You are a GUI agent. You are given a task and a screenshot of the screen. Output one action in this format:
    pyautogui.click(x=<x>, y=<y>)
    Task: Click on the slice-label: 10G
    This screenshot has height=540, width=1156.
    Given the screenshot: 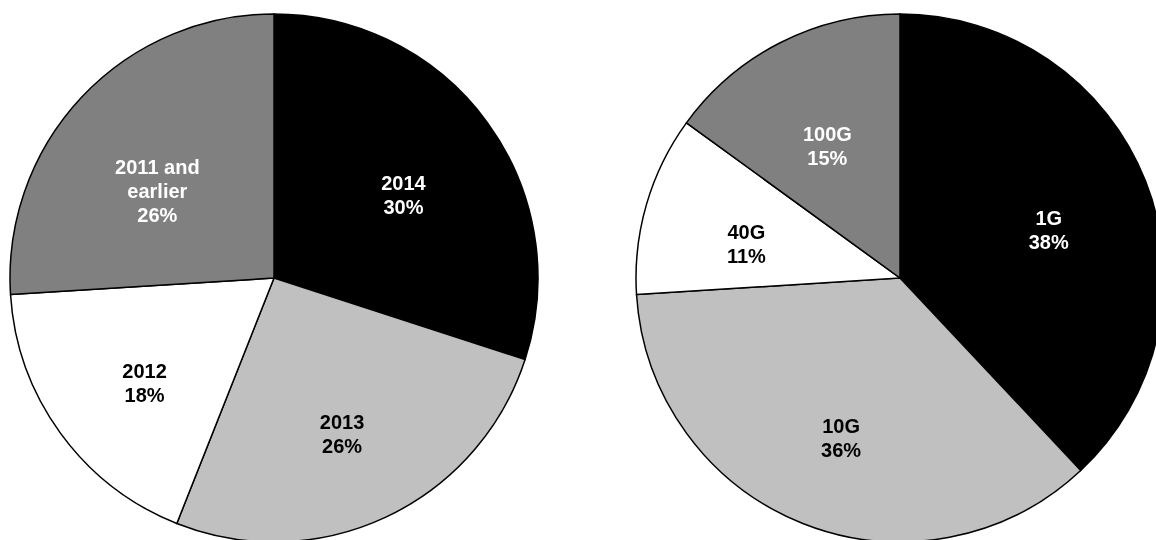 What is the action you would take?
    pyautogui.click(x=841, y=425)
    